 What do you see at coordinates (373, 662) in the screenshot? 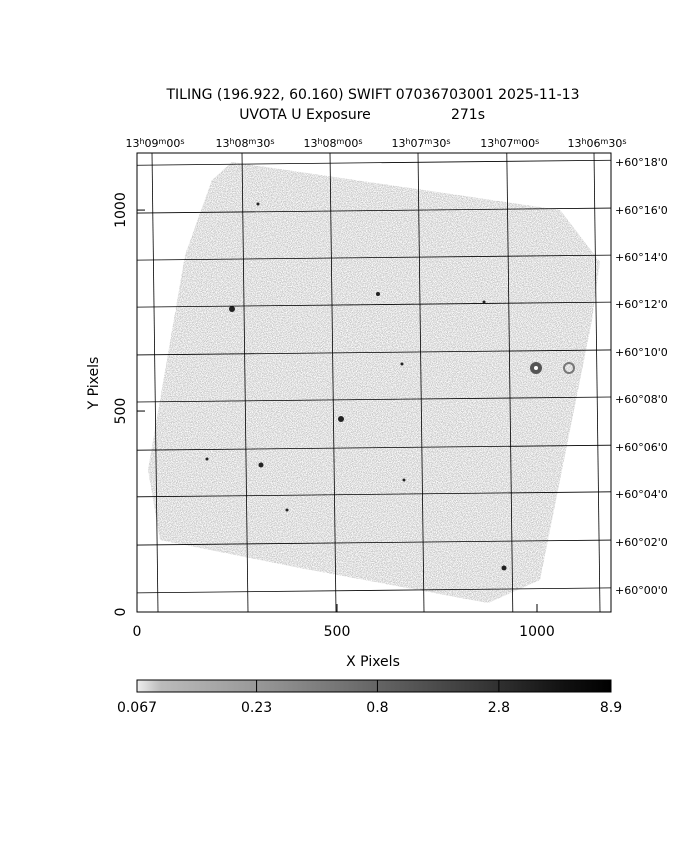
I see `x-axis-label: X Pixels` at bounding box center [373, 662].